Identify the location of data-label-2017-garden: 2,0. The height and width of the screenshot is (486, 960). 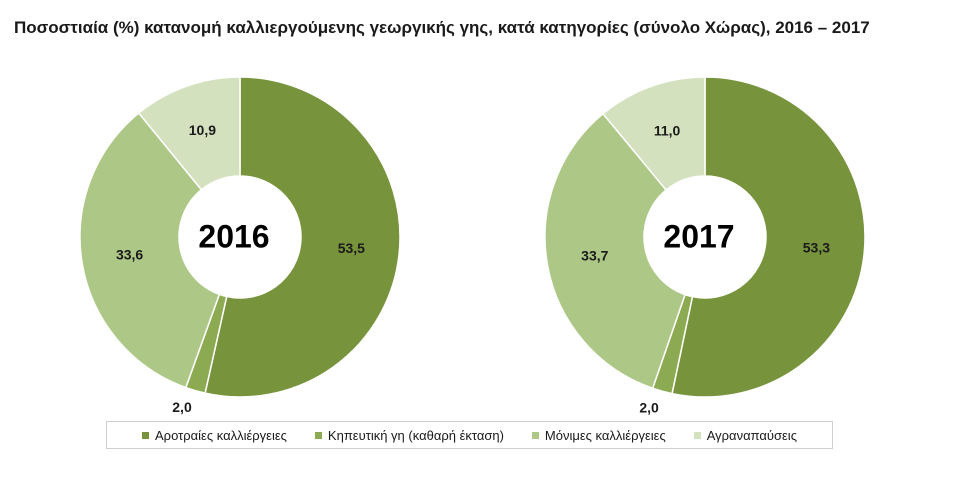
(649, 407).